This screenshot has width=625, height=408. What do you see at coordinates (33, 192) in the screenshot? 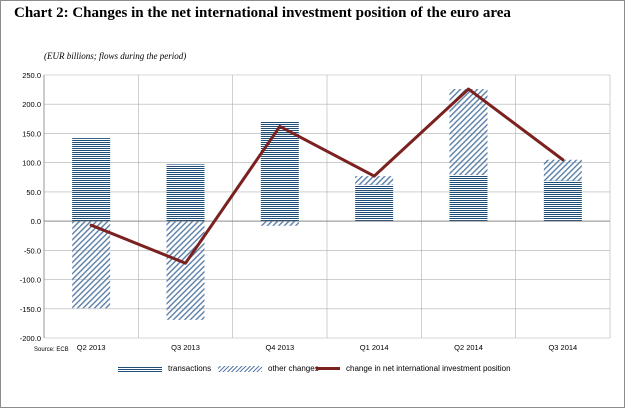
I see `y-tick-label: 50.0` at bounding box center [33, 192].